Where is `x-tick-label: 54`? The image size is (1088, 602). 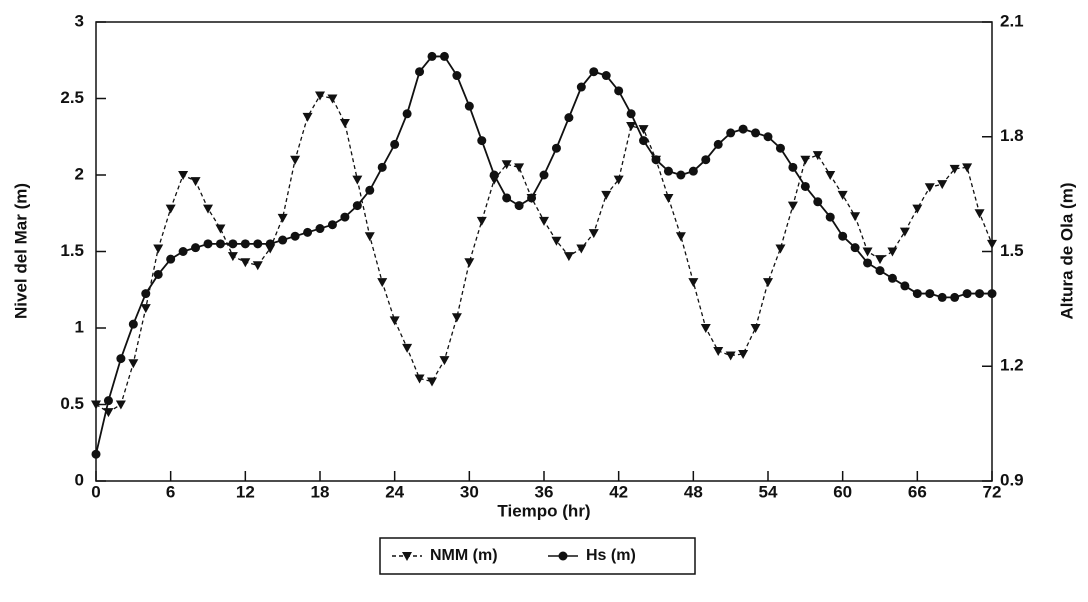
x-tick-label: 54 is located at coordinates (768, 491).